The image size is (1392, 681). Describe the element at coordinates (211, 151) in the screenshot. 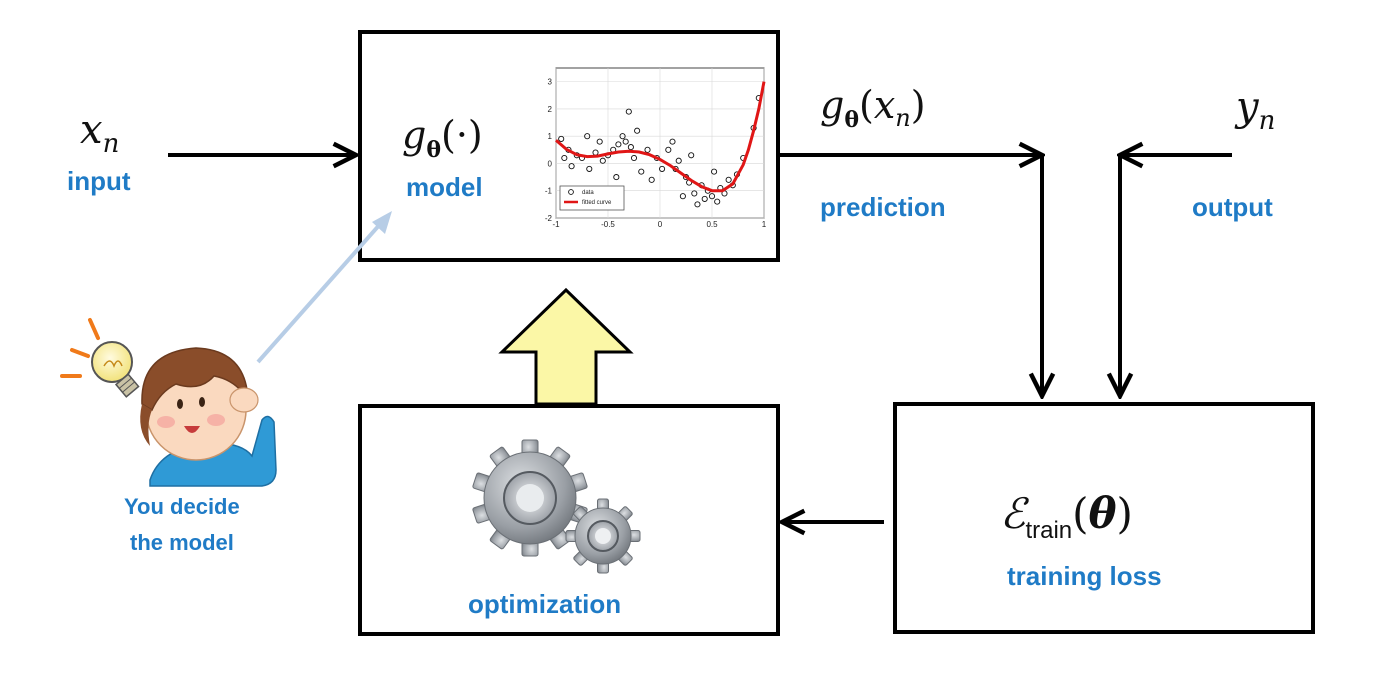

I see `input-block: xn input` at that location.